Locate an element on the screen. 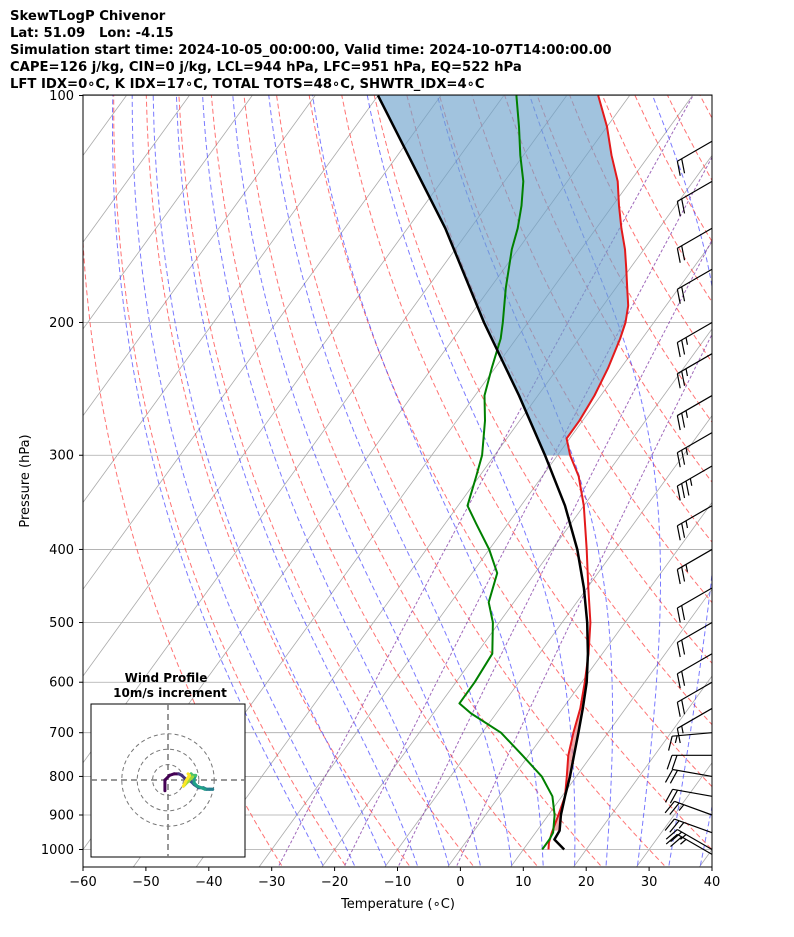  x-tick-label: −20 is located at coordinates (334, 882).